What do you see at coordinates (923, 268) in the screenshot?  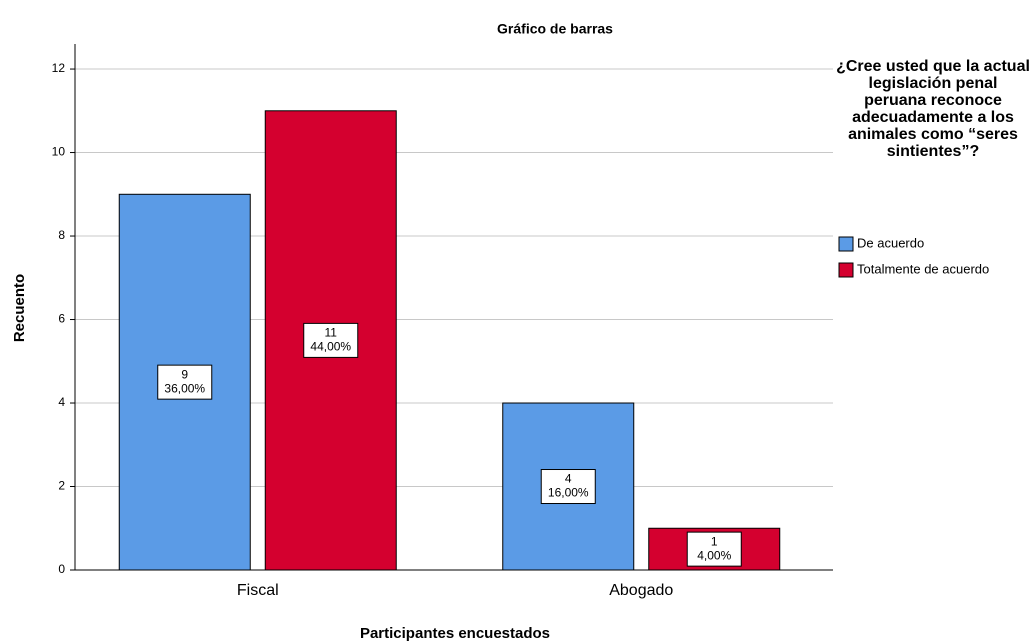 I see `legend-label: Totalmente de acuerdo` at bounding box center [923, 268].